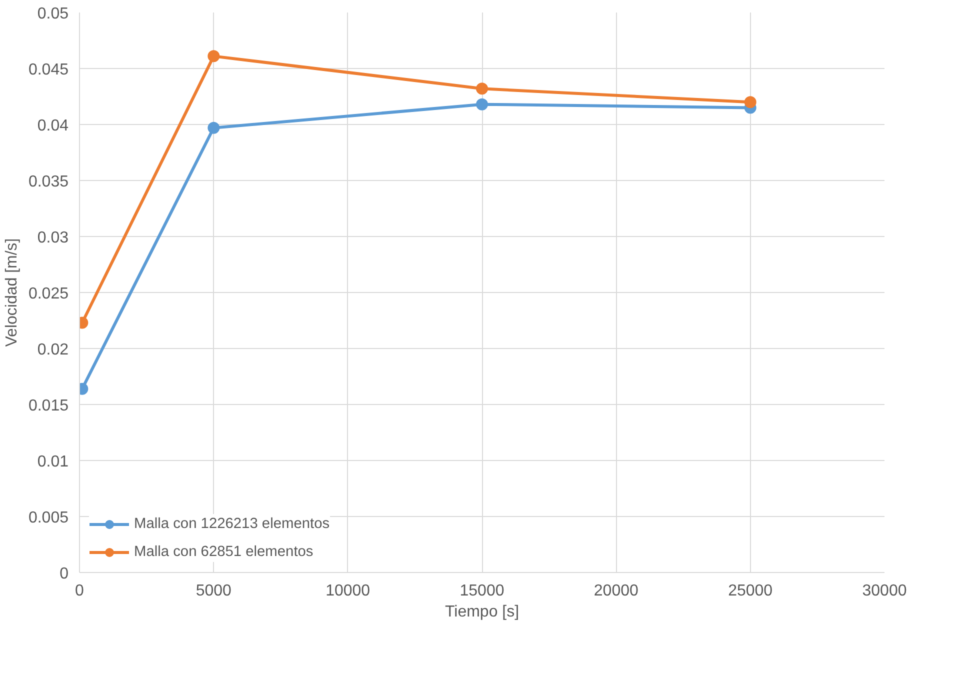  What do you see at coordinates (750, 591) in the screenshot?
I see `x-tick-label: 25000` at bounding box center [750, 591].